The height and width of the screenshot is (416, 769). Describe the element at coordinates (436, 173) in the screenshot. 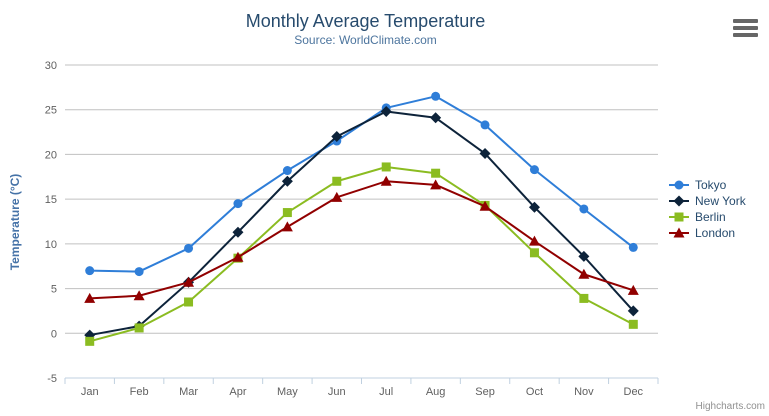

I see `data-point-berlin-aug` at that location.